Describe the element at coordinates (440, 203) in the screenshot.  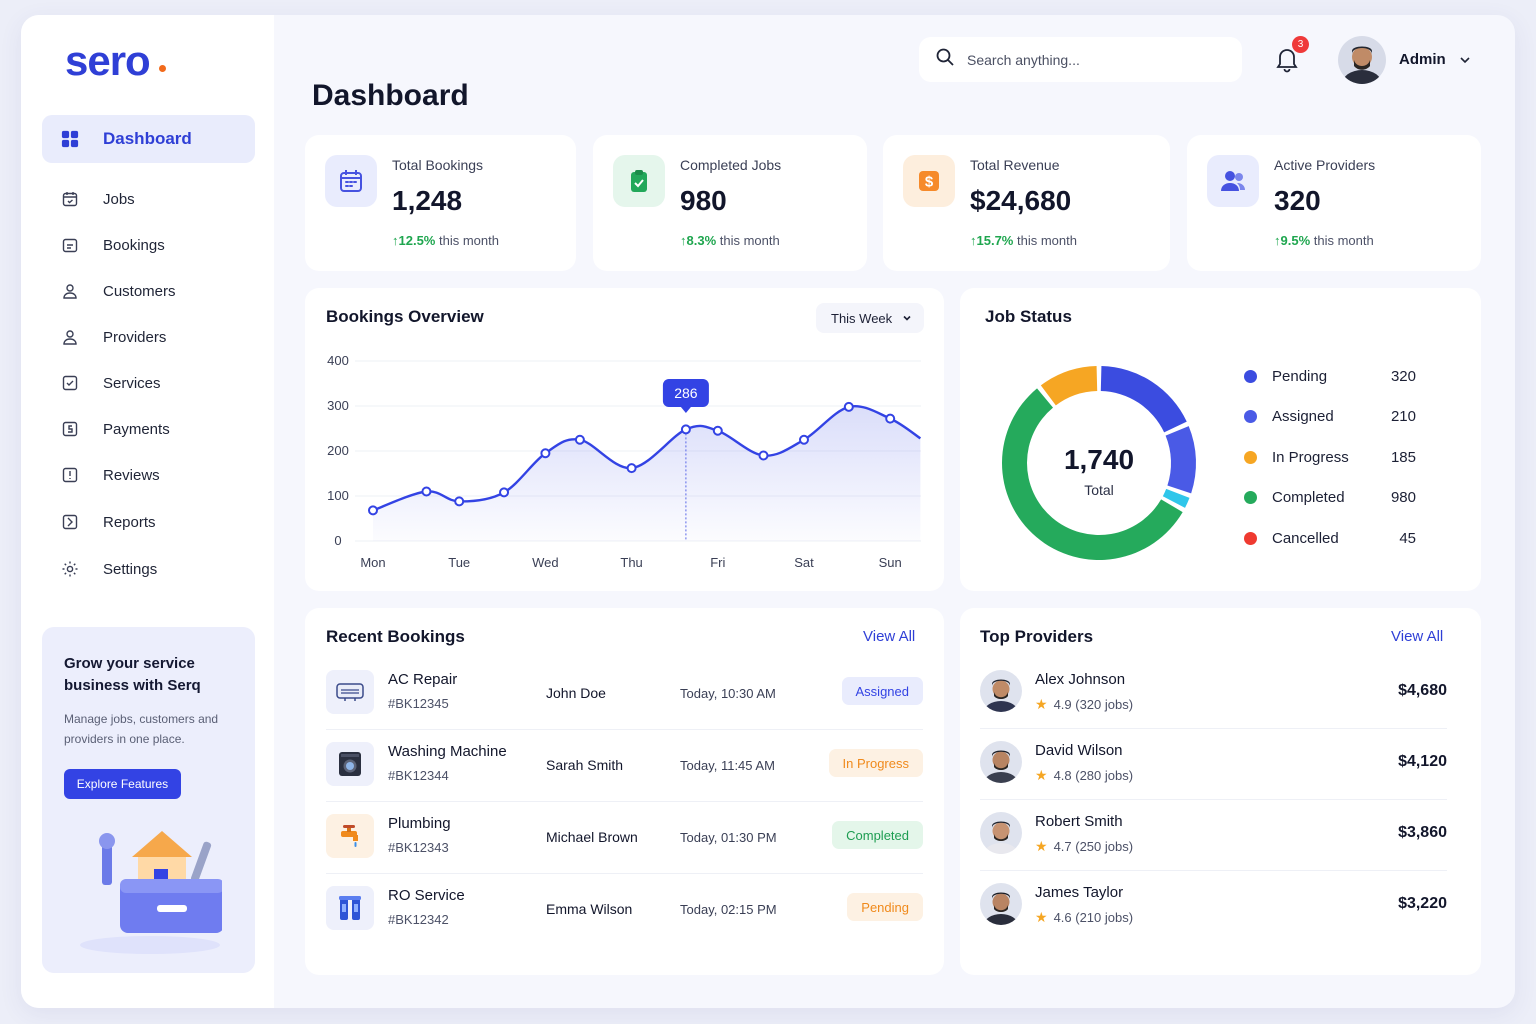
I see `stat-card-total-bookings: Total Bookings 1,248 ↑12.5% this month` at that location.